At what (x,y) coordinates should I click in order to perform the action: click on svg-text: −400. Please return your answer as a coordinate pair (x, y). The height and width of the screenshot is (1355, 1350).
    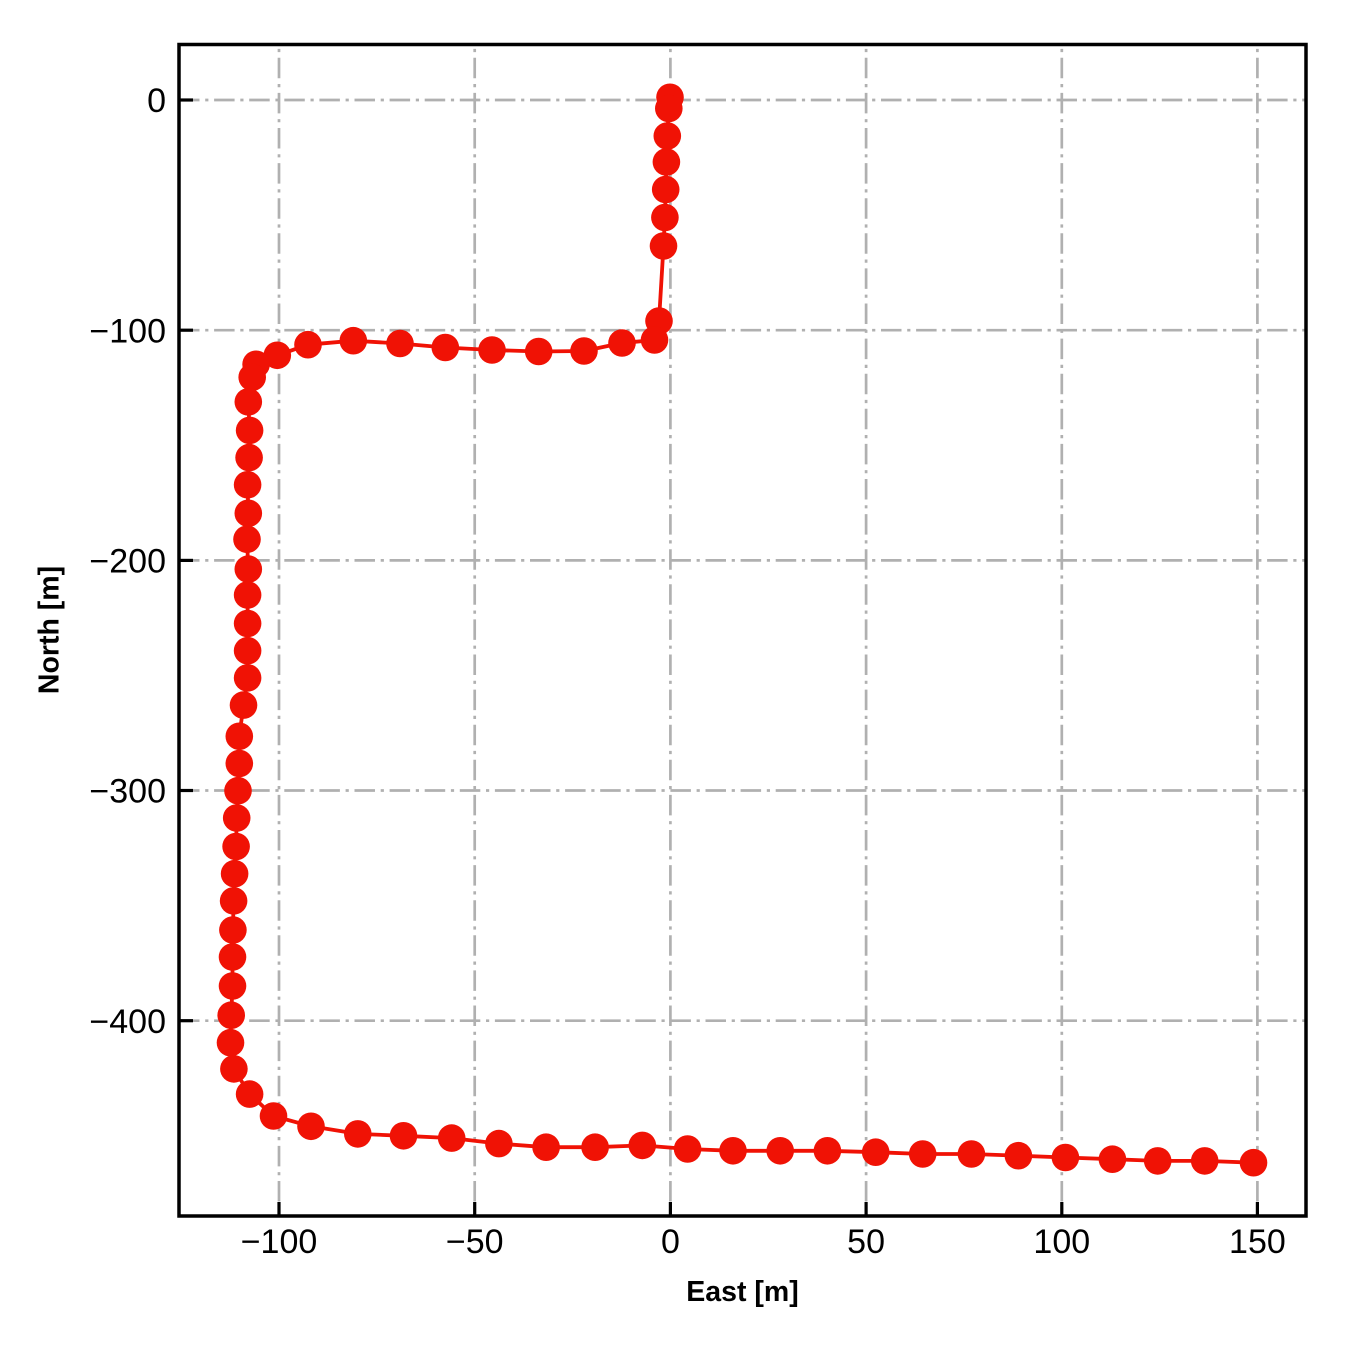
    Looking at the image, I should click on (127, 1022).